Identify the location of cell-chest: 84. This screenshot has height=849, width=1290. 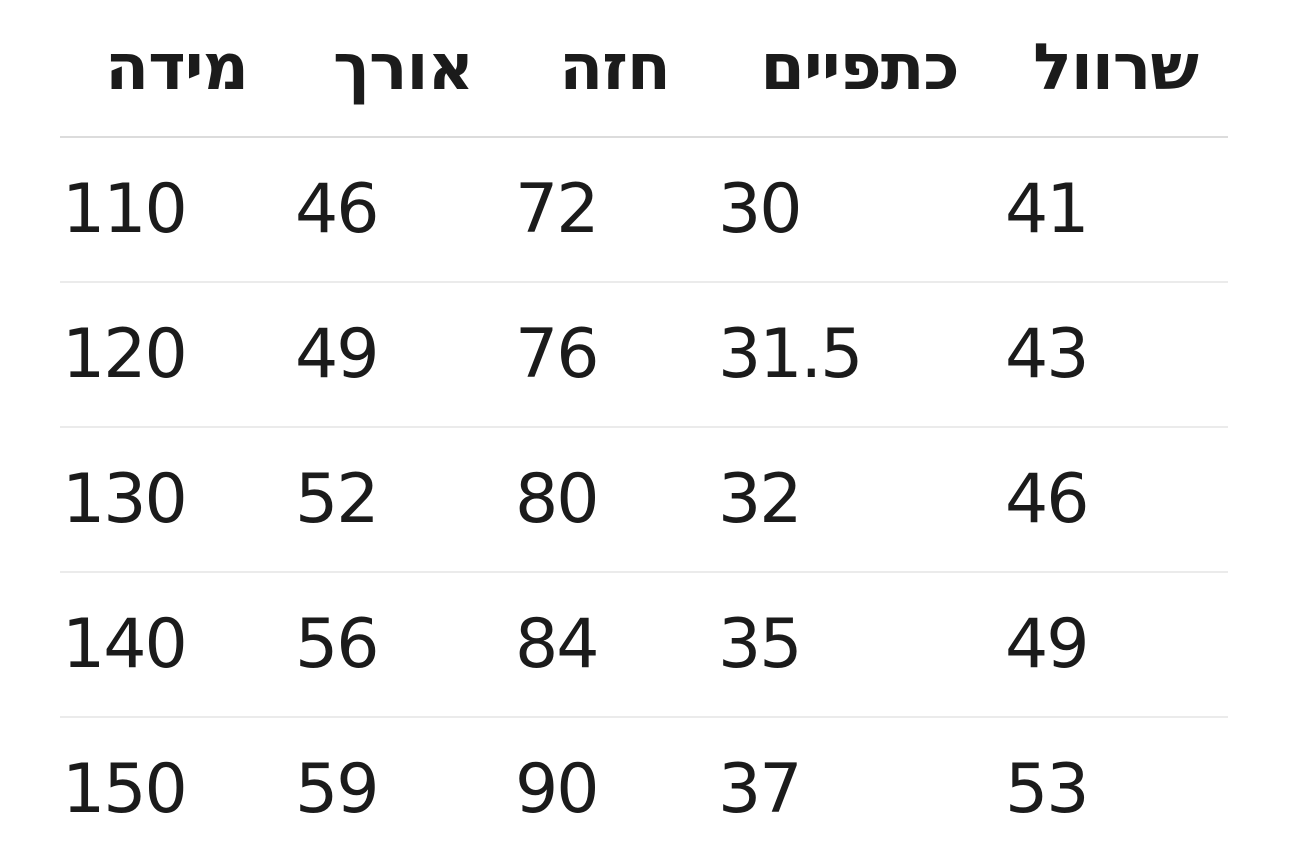
(614, 645).